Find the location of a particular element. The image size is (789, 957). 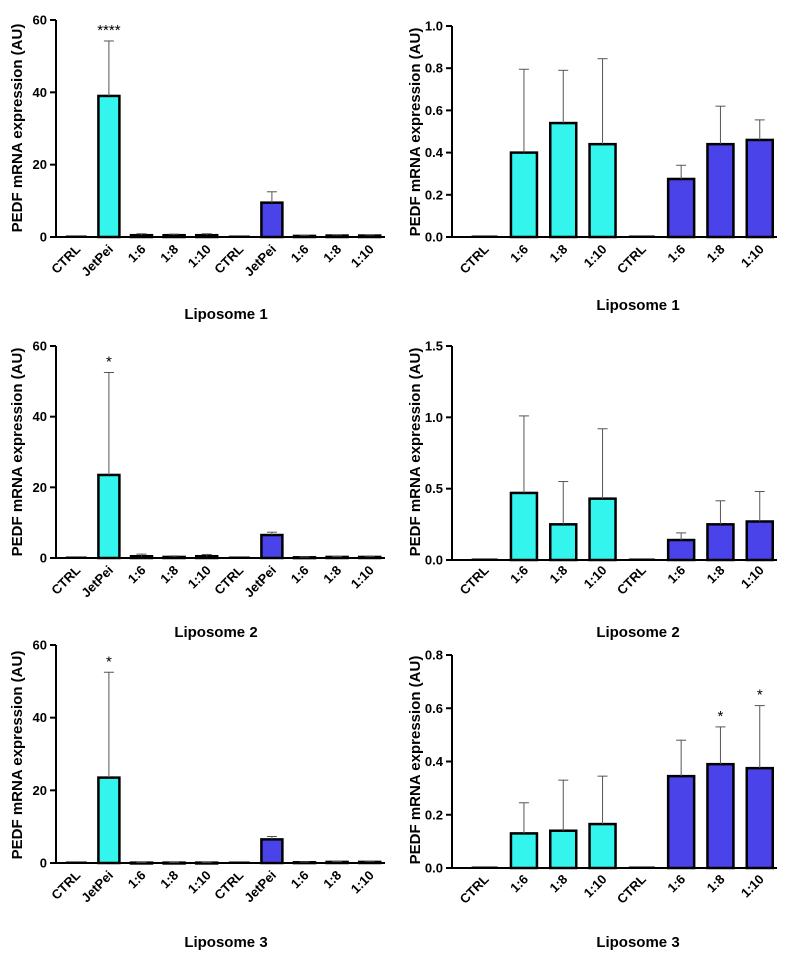

x-axis-label: Liposome 3 is located at coordinates (637, 942).